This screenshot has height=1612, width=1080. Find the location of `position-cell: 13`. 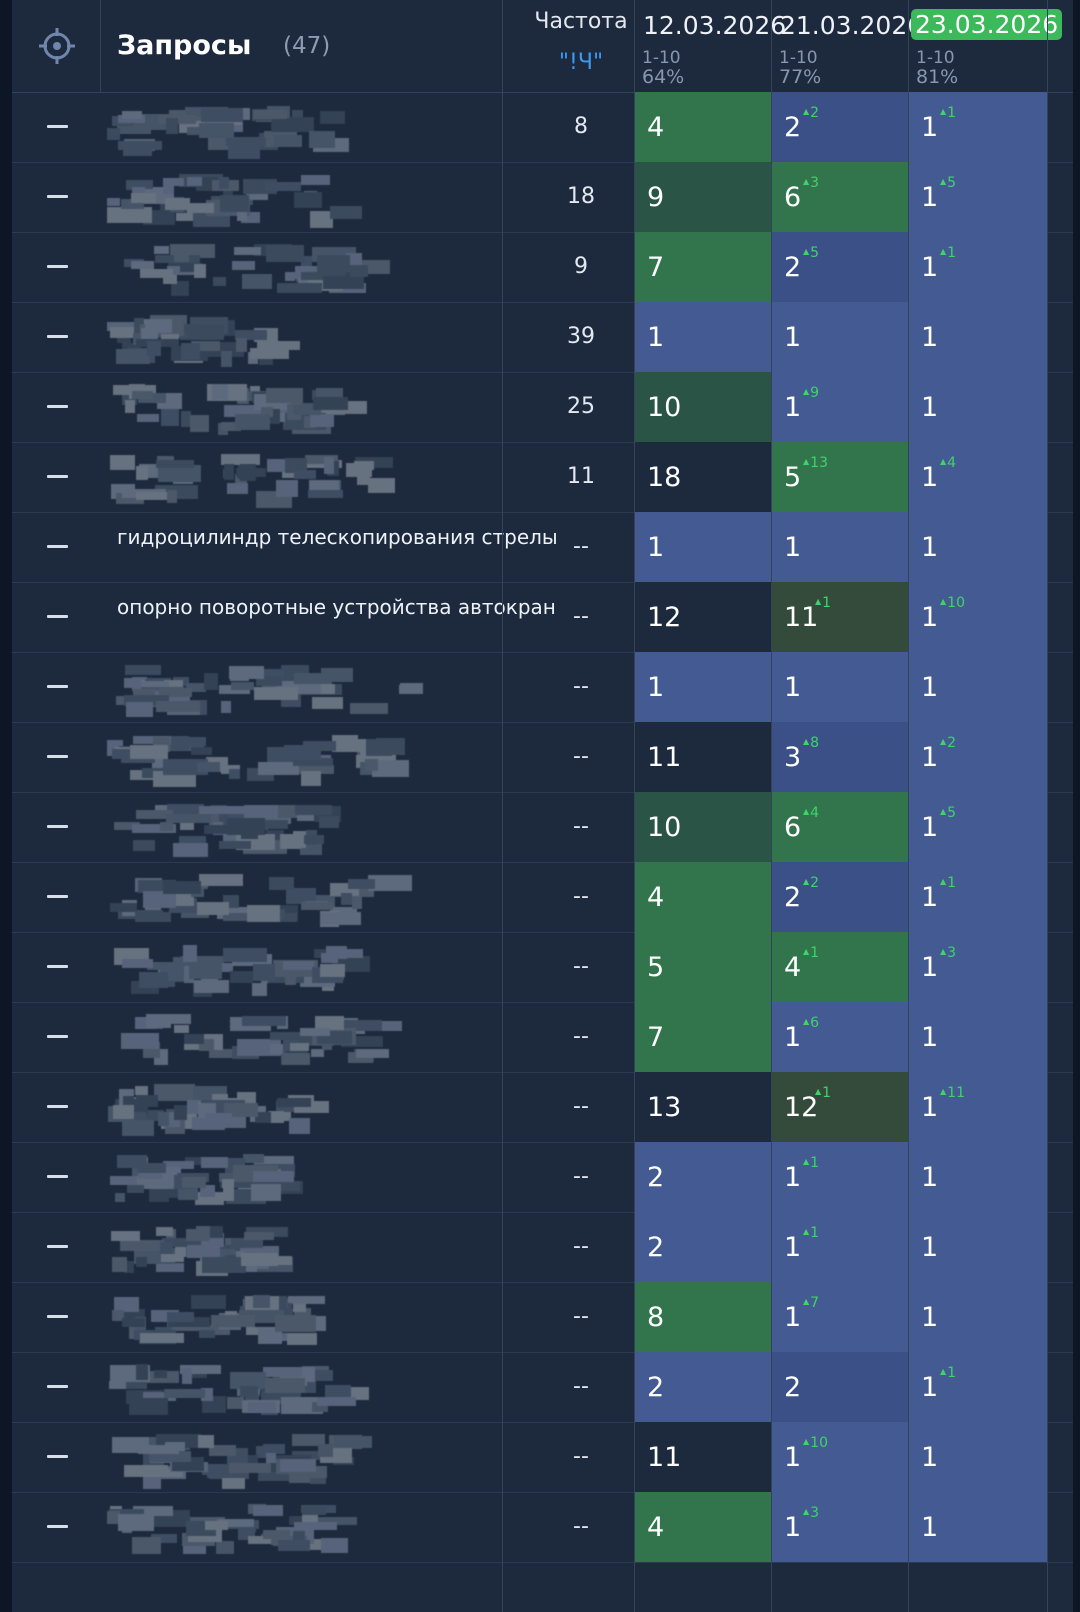

position-cell: 13 is located at coordinates (702, 1107).